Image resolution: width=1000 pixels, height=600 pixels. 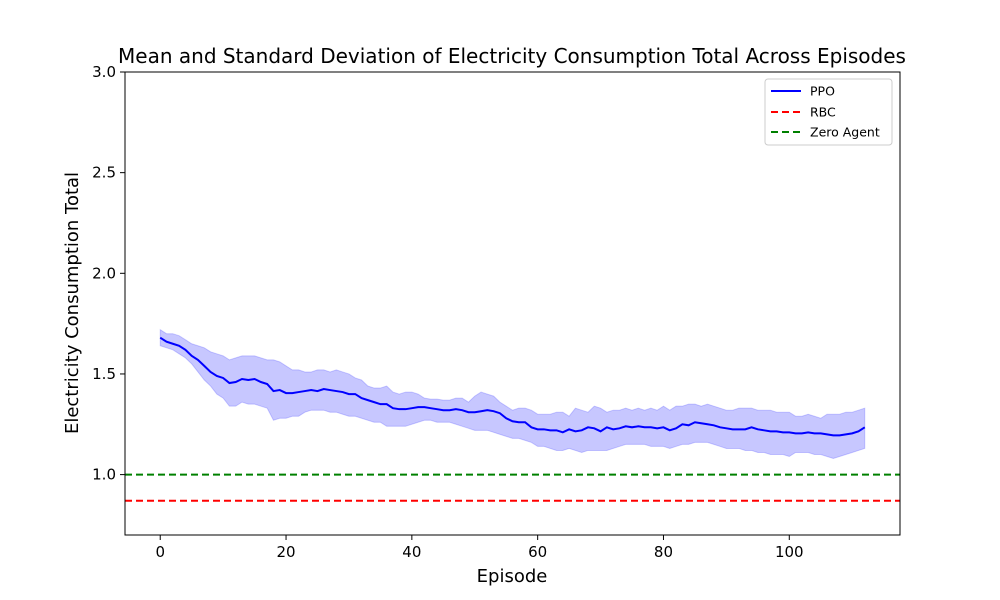 I want to click on legend-rbc-label: RBC, so click(x=823, y=112).